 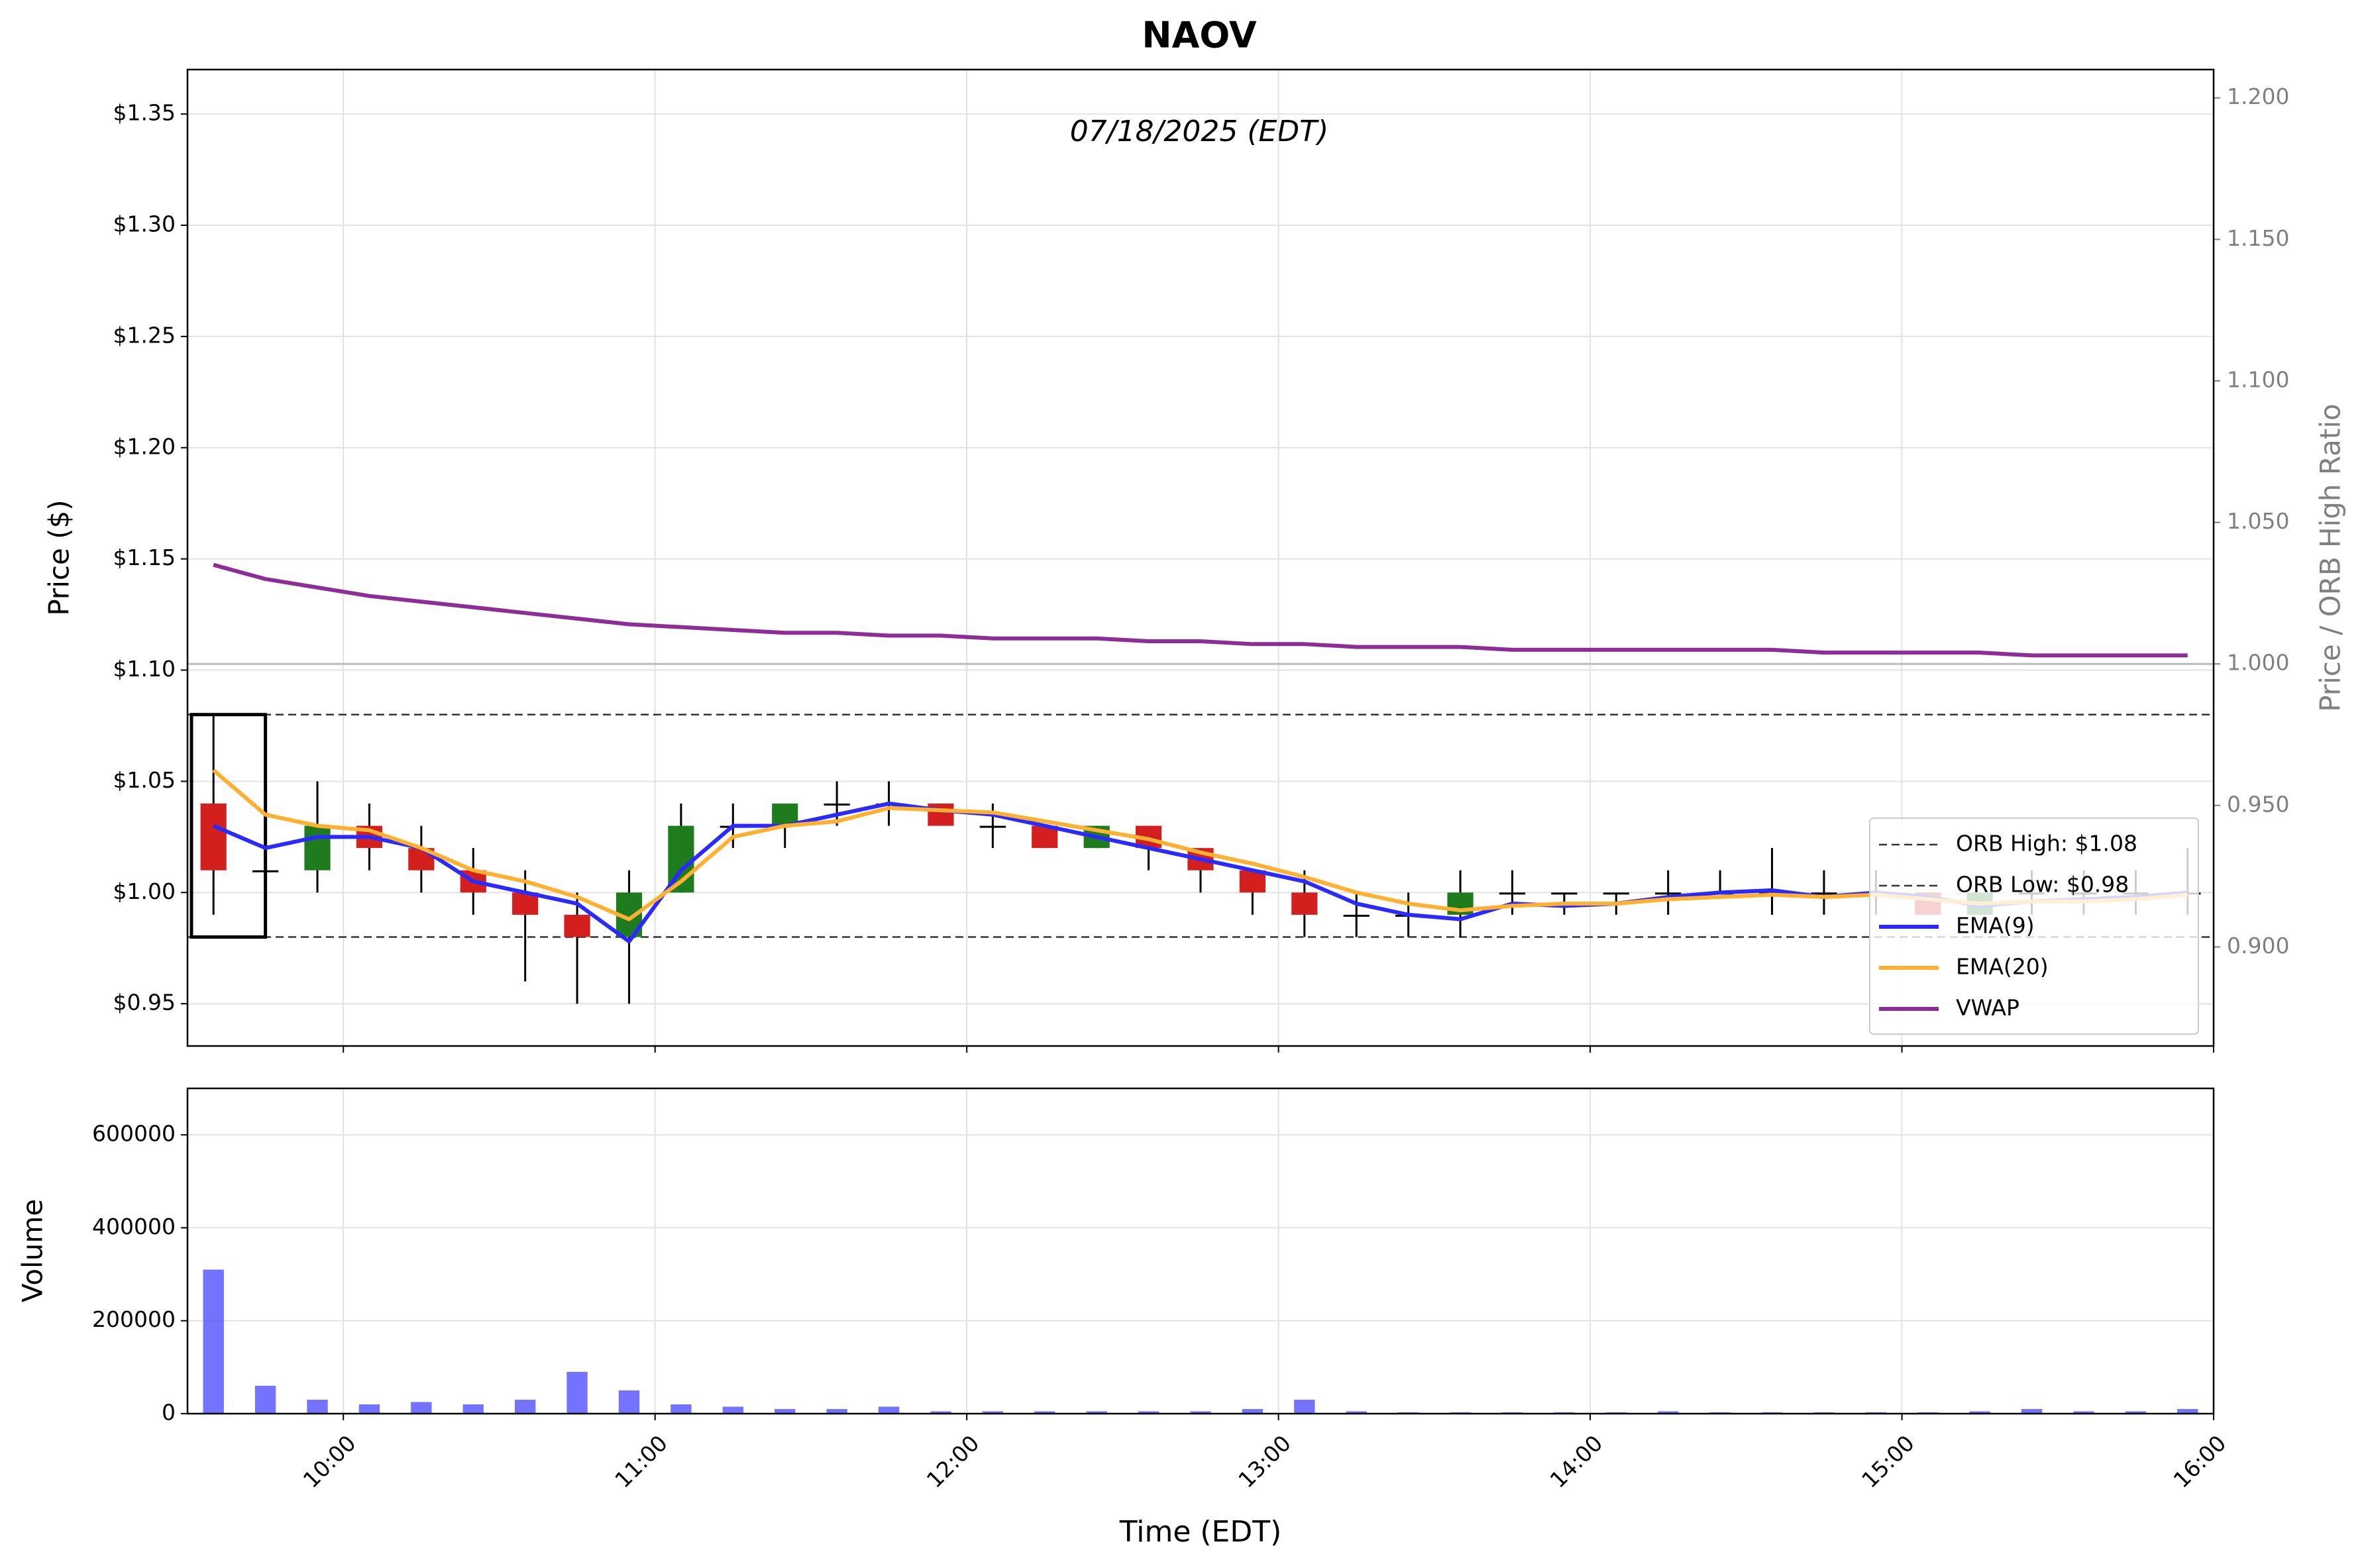 What do you see at coordinates (59, 557) in the screenshot?
I see `y-axis-label: Price ($)` at bounding box center [59, 557].